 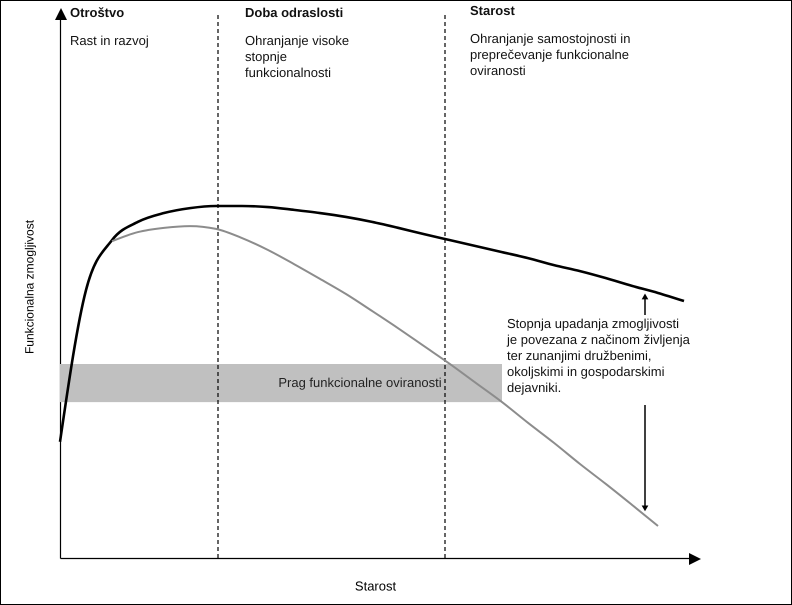 What do you see at coordinates (360, 382) in the screenshot?
I see `band-label: Prag funkcionalne oviranosti` at bounding box center [360, 382].